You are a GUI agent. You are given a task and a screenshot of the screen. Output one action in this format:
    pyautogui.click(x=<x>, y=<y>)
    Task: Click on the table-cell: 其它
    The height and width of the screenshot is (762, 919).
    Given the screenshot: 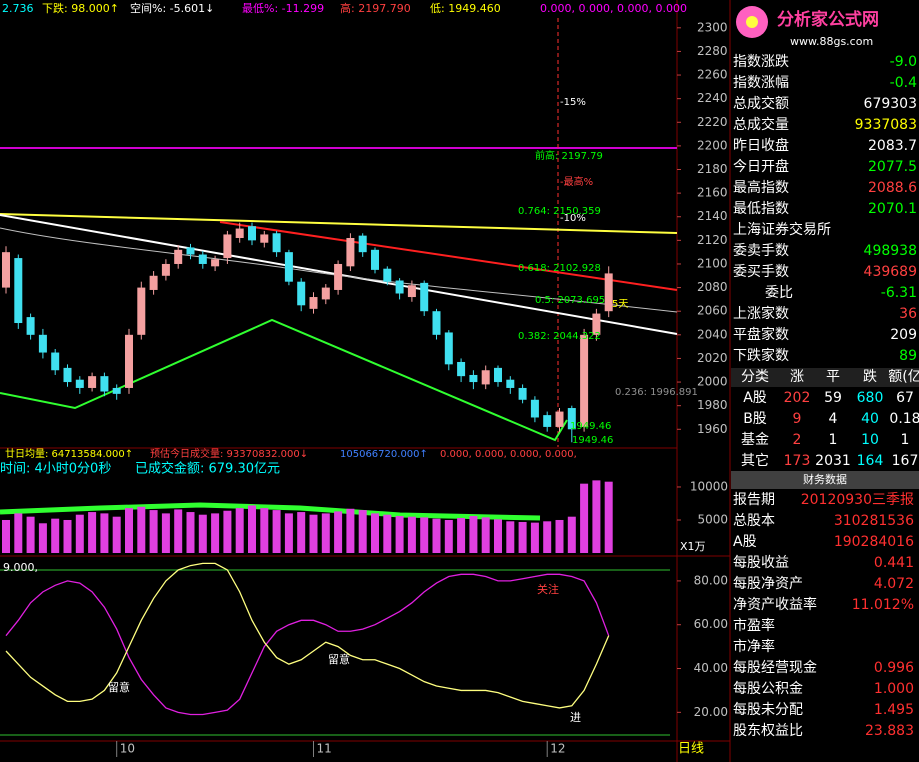 What is the action you would take?
    pyautogui.click(x=755, y=460)
    